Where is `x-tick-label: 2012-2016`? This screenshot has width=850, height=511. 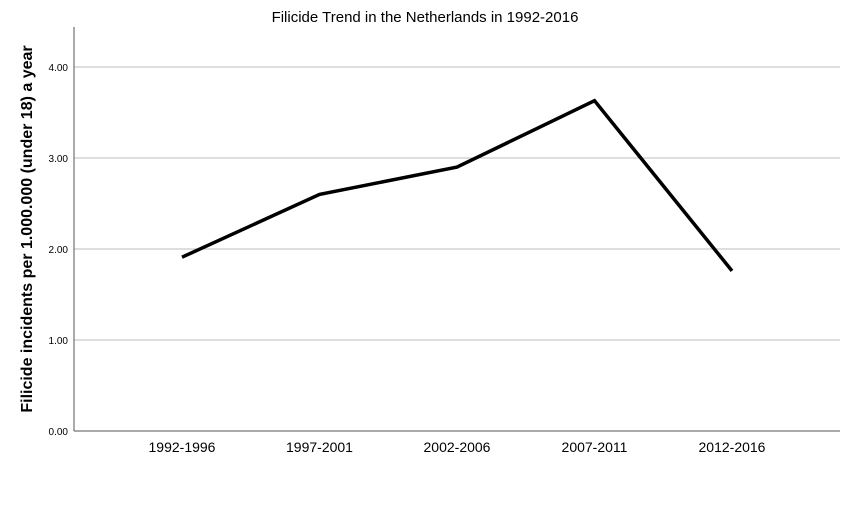 x-tick-label: 2012-2016 is located at coordinates (732, 447).